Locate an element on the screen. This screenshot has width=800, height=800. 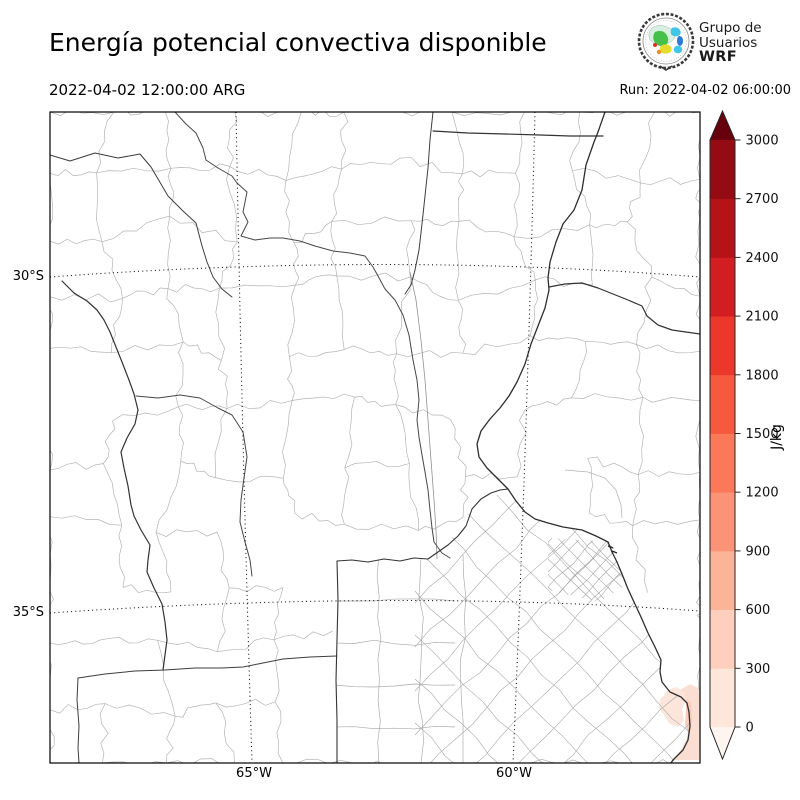
model-run-label: Run: 2022-04-02 06:00:00 is located at coordinates (705, 90).